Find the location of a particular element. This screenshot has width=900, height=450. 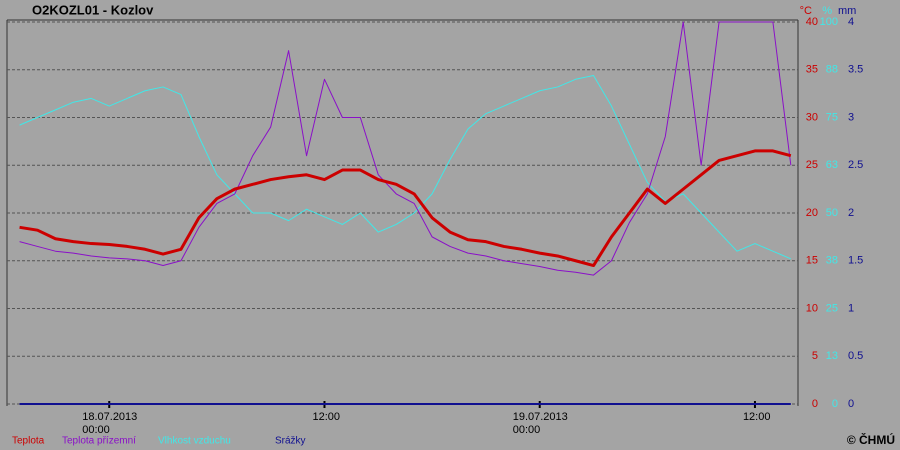

y-tick-label: 20 is located at coordinates (812, 213).